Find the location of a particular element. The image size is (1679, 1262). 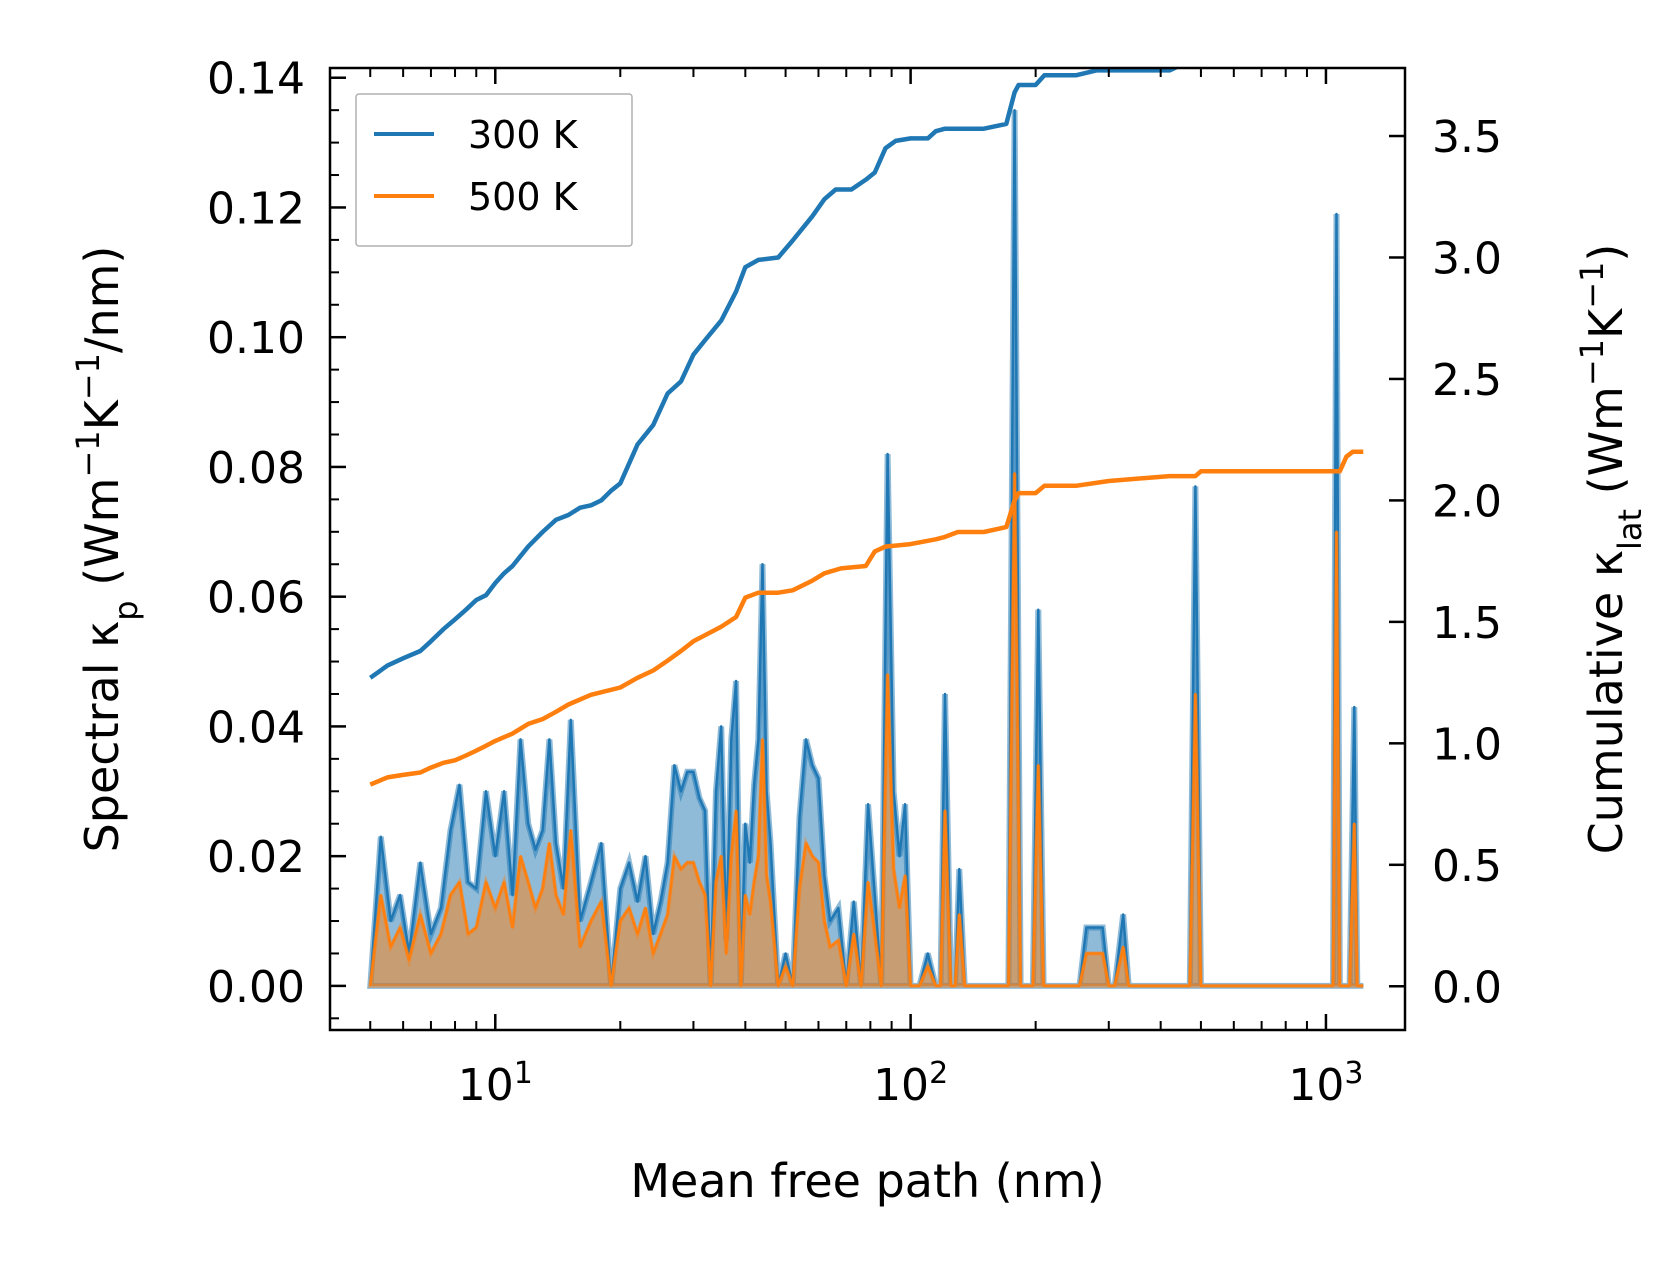

y-right-tick-label: 1.5 is located at coordinates (1467, 623).